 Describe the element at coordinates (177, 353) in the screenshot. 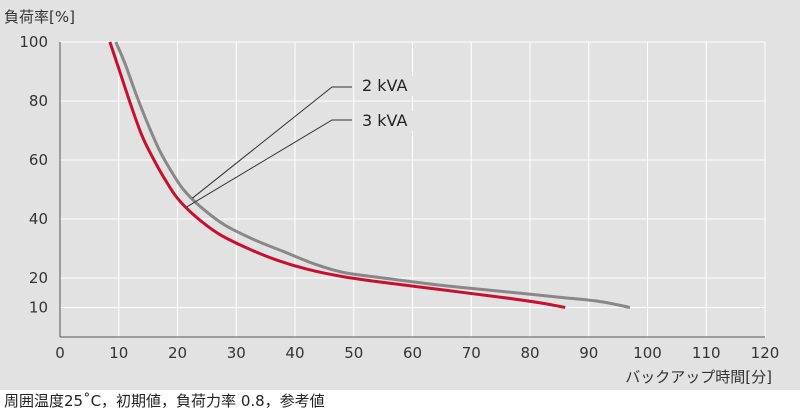

I see `x-tick-label: 20` at that location.